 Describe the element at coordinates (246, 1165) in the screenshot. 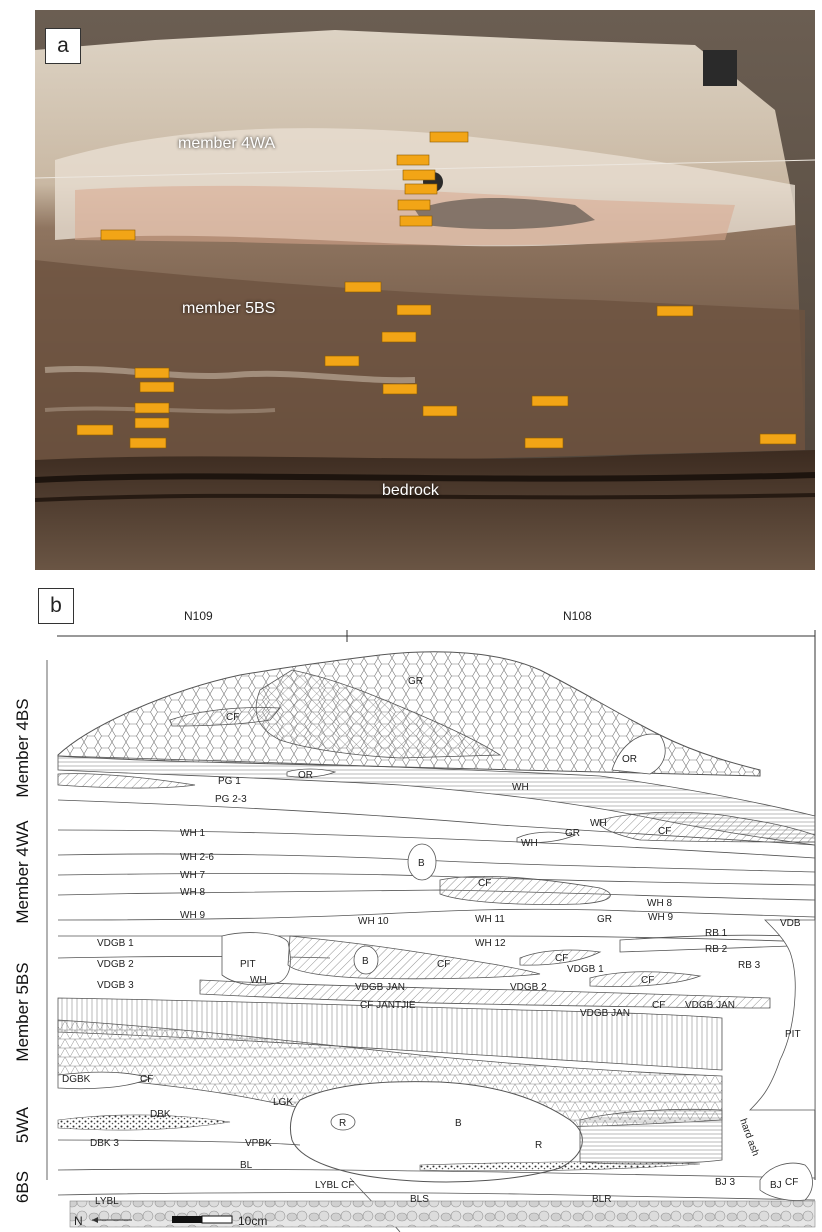

I see `unit-label: BL` at that location.